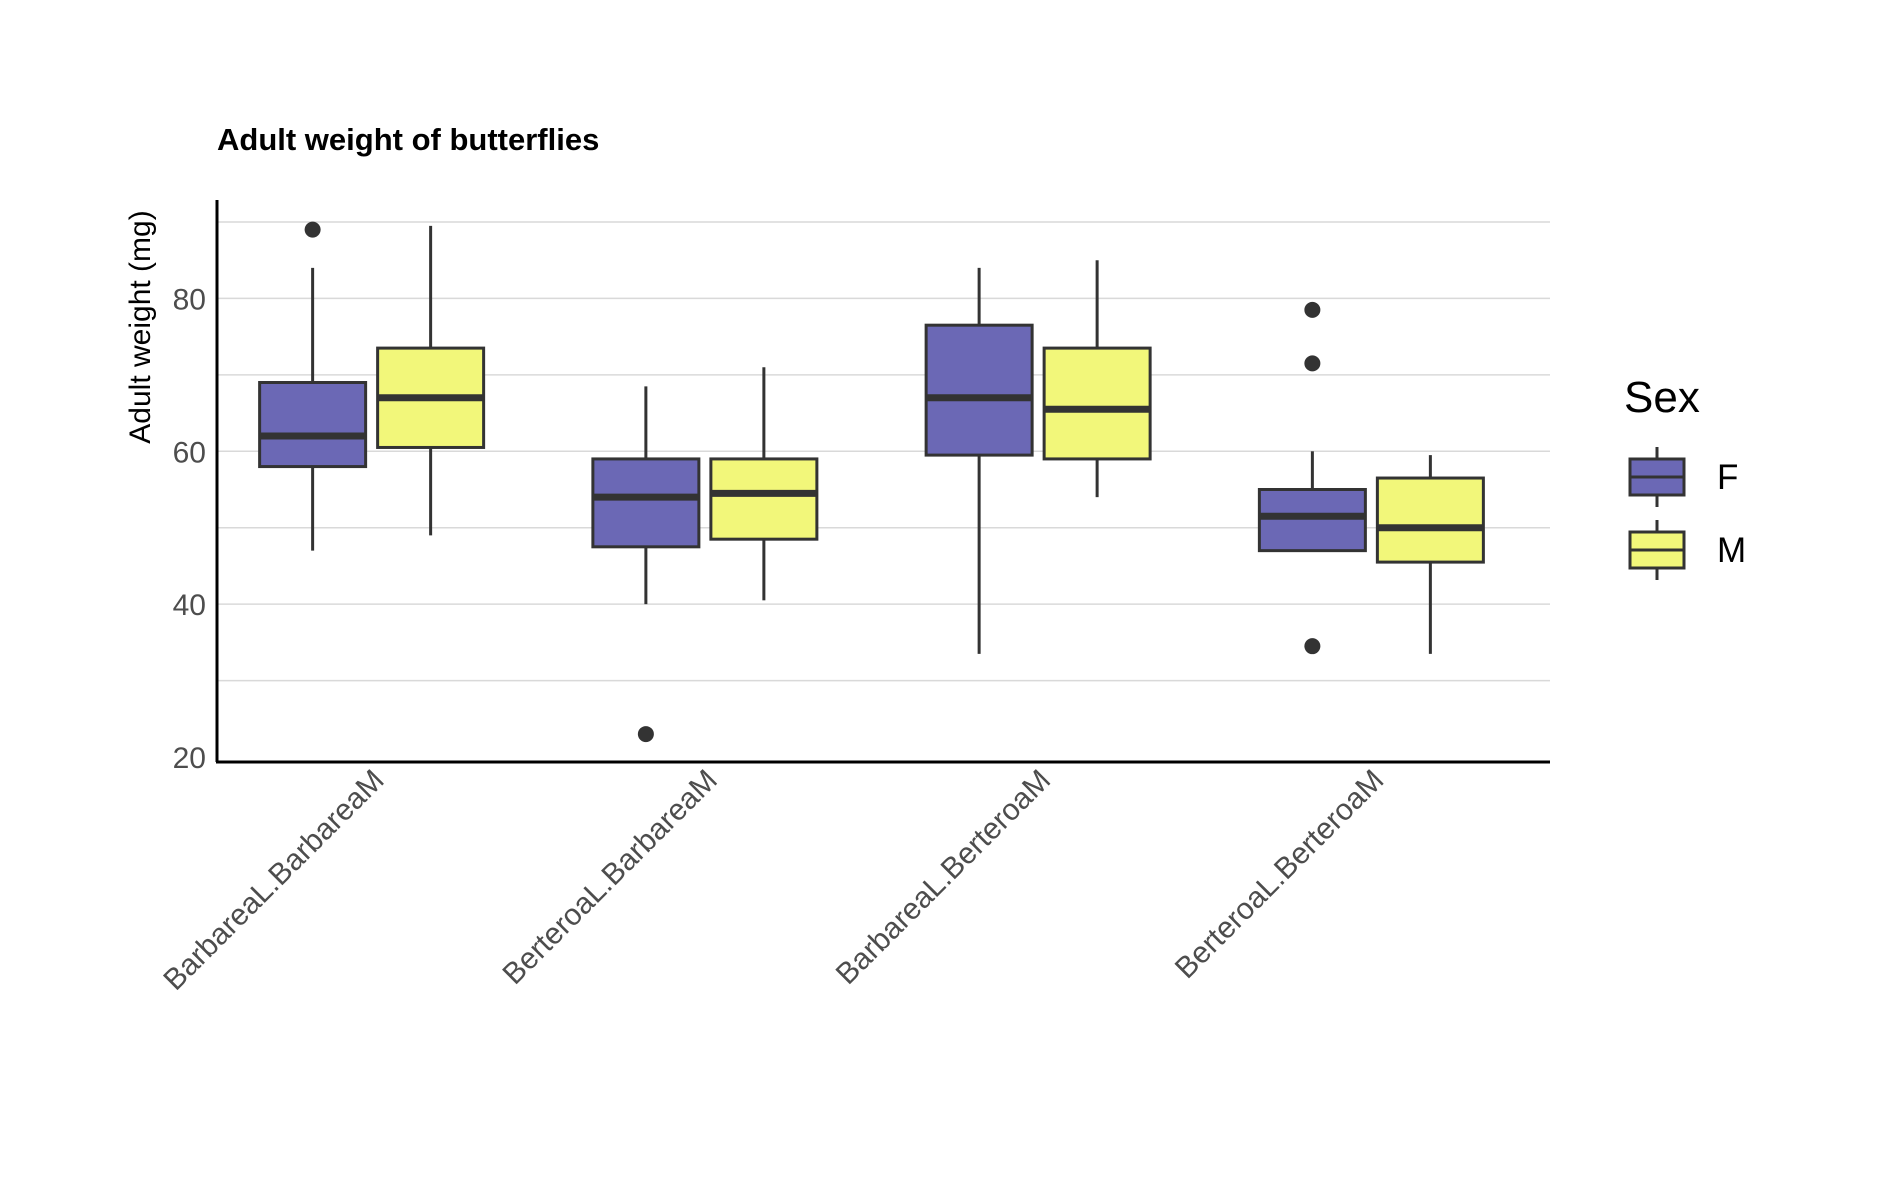 This screenshot has height=1181, width=1889. Describe the element at coordinates (189, 758) in the screenshot. I see `y-tick-label: 20` at that location.